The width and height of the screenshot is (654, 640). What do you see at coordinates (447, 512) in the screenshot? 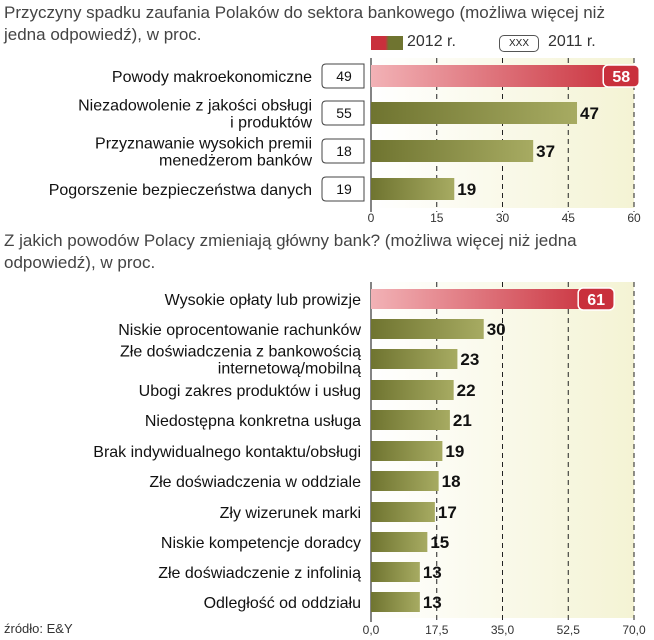
I see `value-label: 17` at bounding box center [447, 512].